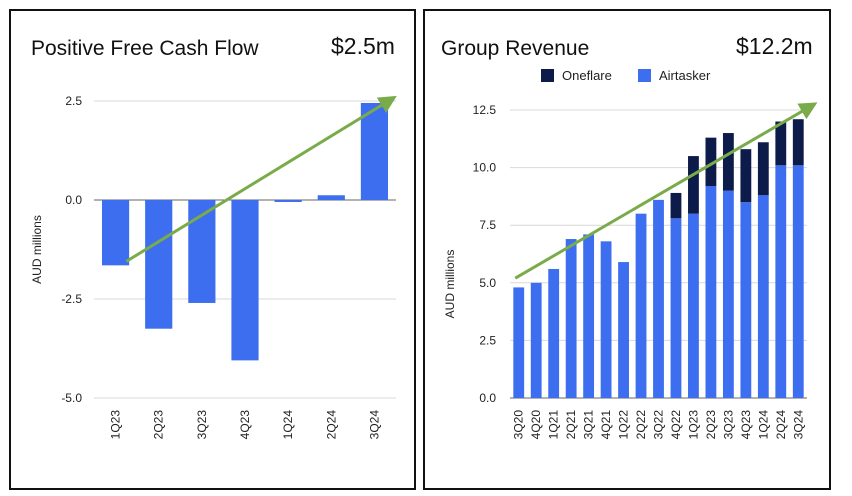 The width and height of the screenshot is (852, 496). What do you see at coordinates (624, 425) in the screenshot?
I see `x-tick-label: 1Q22` at bounding box center [624, 425].